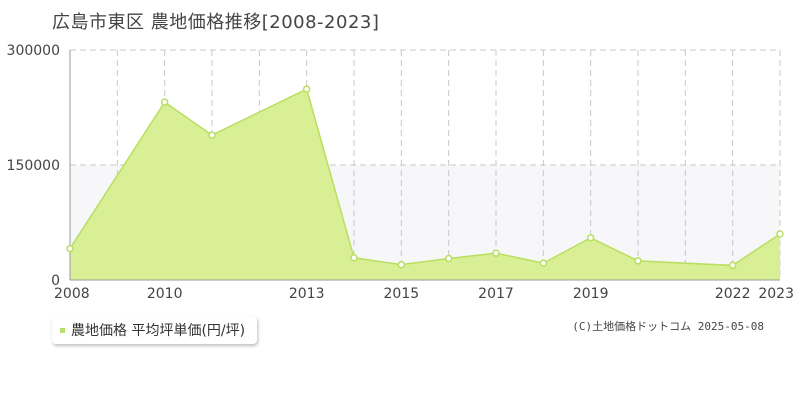  I want to click on x-tick-label: 2017, so click(496, 294).